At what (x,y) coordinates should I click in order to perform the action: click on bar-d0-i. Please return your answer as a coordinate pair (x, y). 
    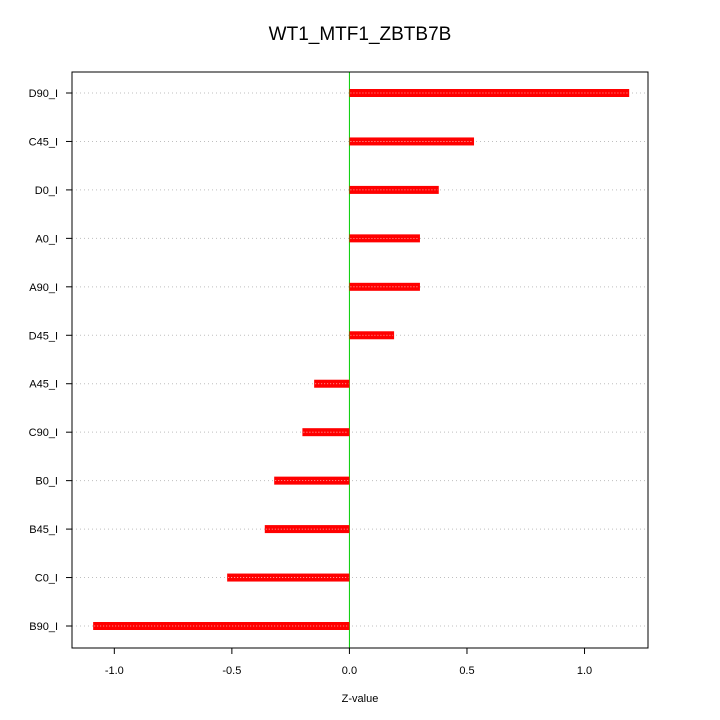
    Looking at the image, I should click on (394, 189).